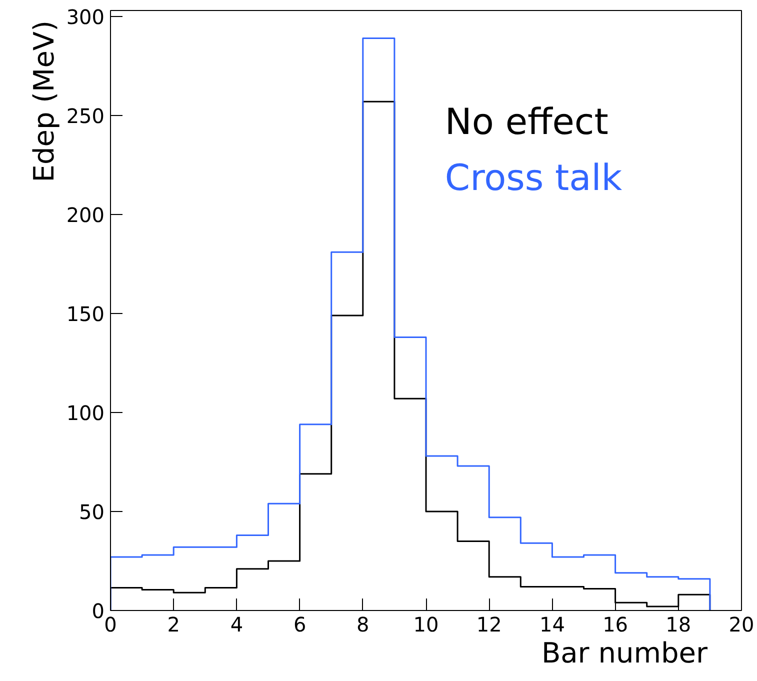  What do you see at coordinates (533, 178) in the screenshot?
I see `series-label: Cross talk` at bounding box center [533, 178].